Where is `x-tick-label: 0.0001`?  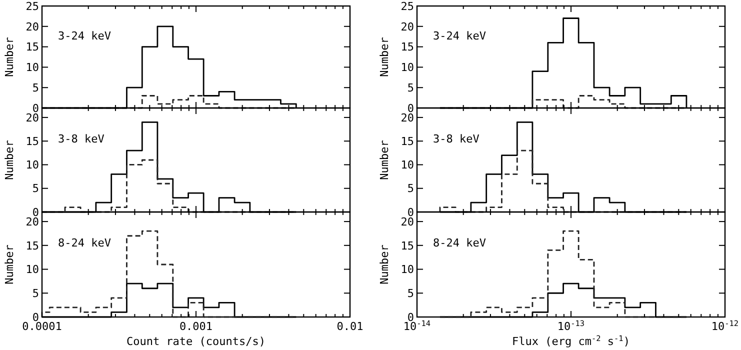
x-tick-label: 0.0001 is located at coordinates (42, 326).